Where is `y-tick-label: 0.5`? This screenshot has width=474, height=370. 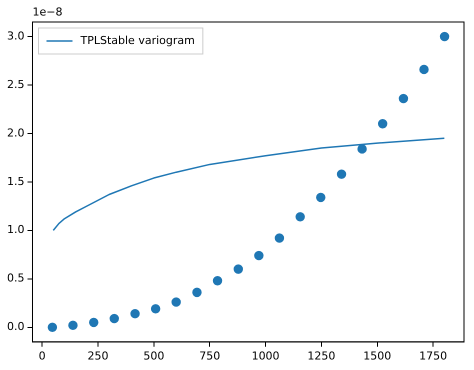 y-tick-label: 0.5 is located at coordinates (15, 278).